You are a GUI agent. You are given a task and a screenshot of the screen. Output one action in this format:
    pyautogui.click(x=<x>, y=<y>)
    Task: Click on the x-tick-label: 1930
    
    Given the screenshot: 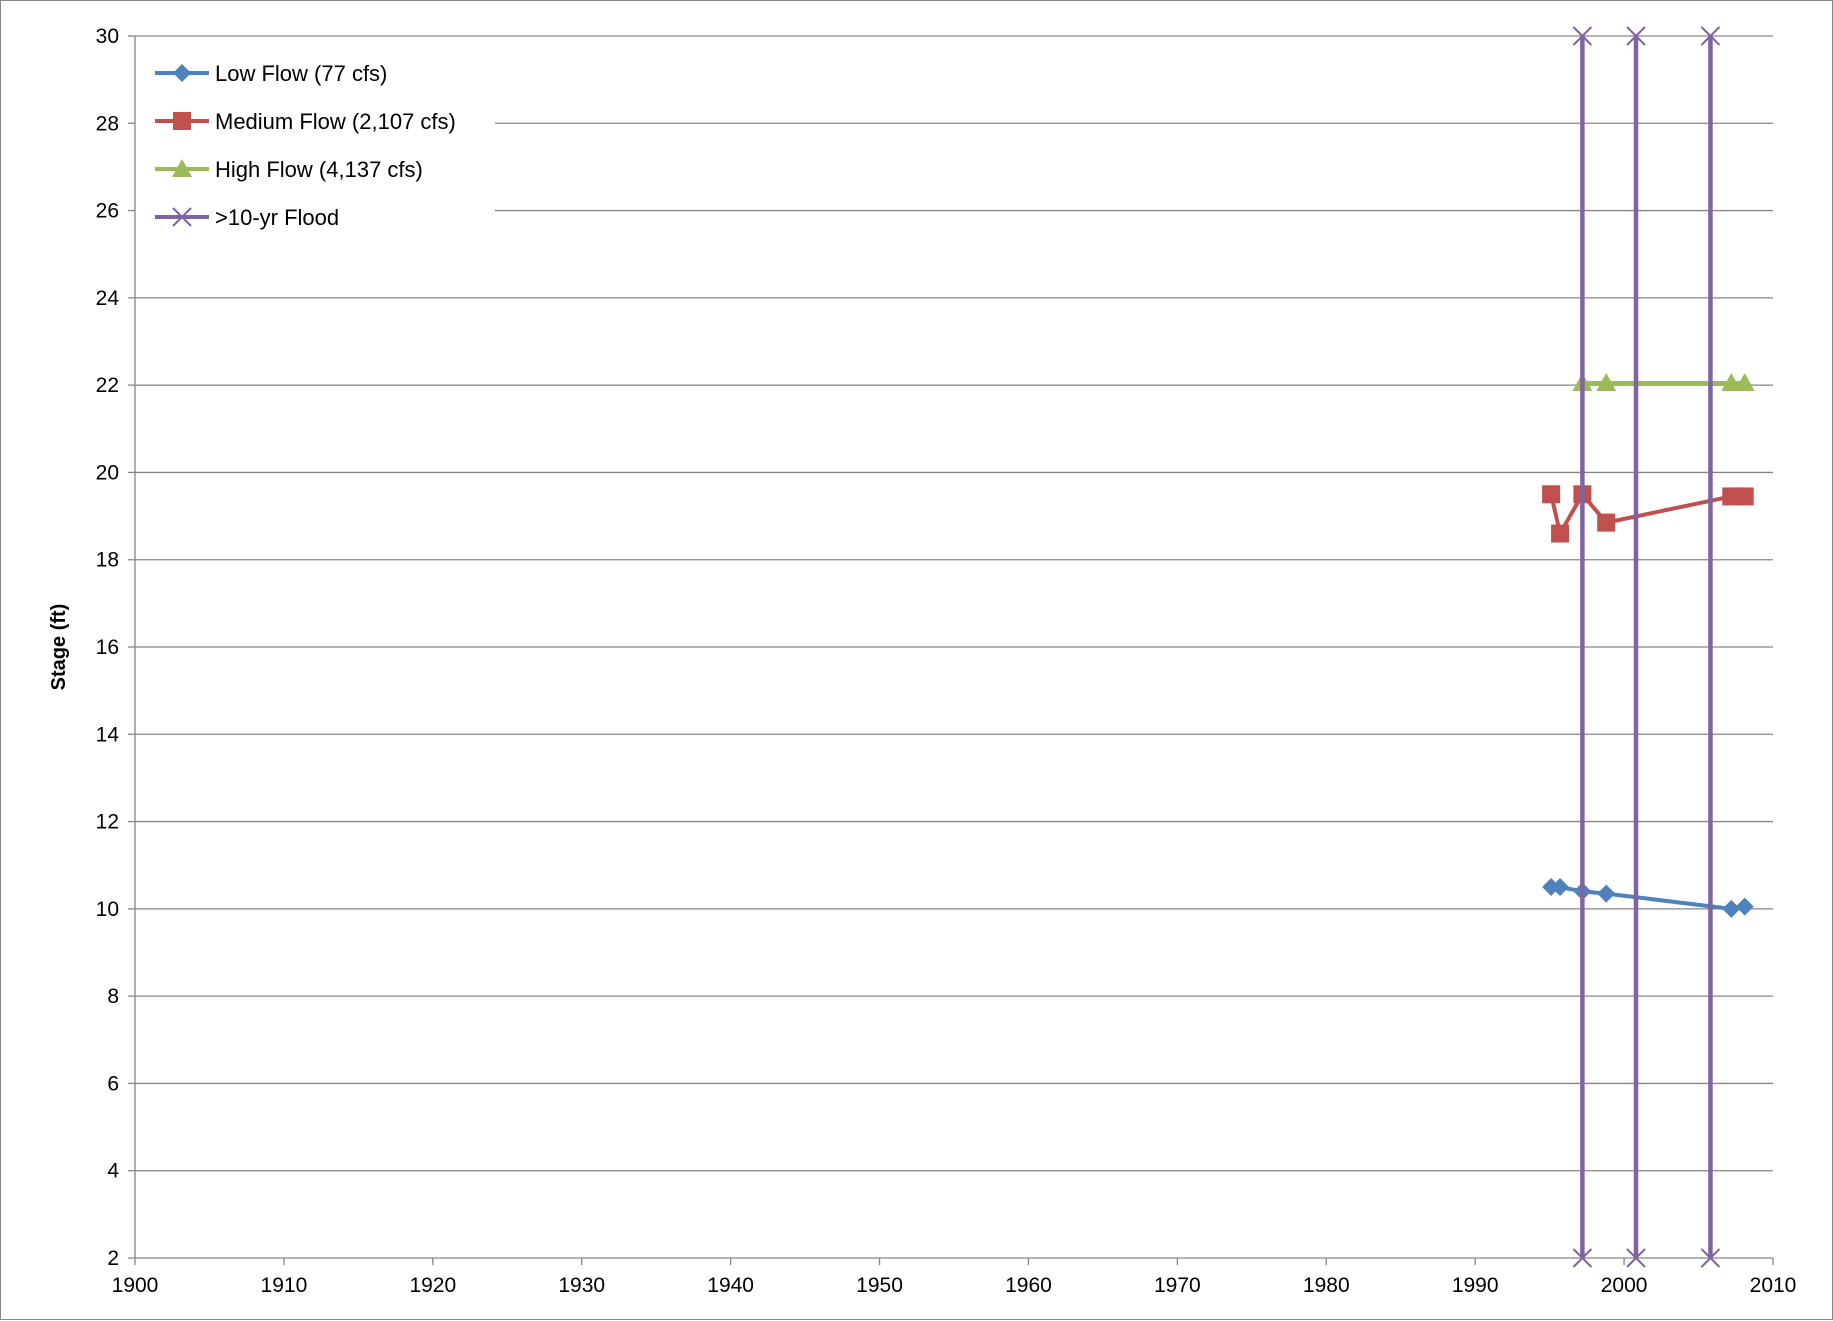 What is the action you would take?
    pyautogui.click(x=581, y=1285)
    